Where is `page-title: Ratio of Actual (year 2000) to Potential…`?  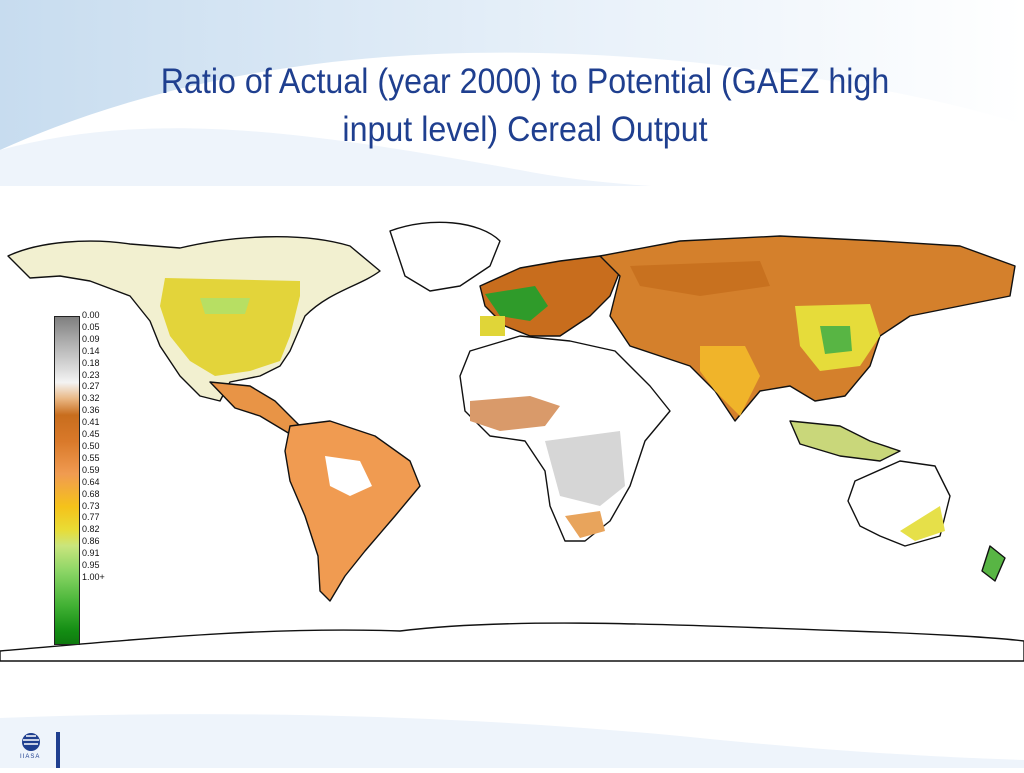 page-title: Ratio of Actual (year 2000) to Potential… is located at coordinates (525, 106).